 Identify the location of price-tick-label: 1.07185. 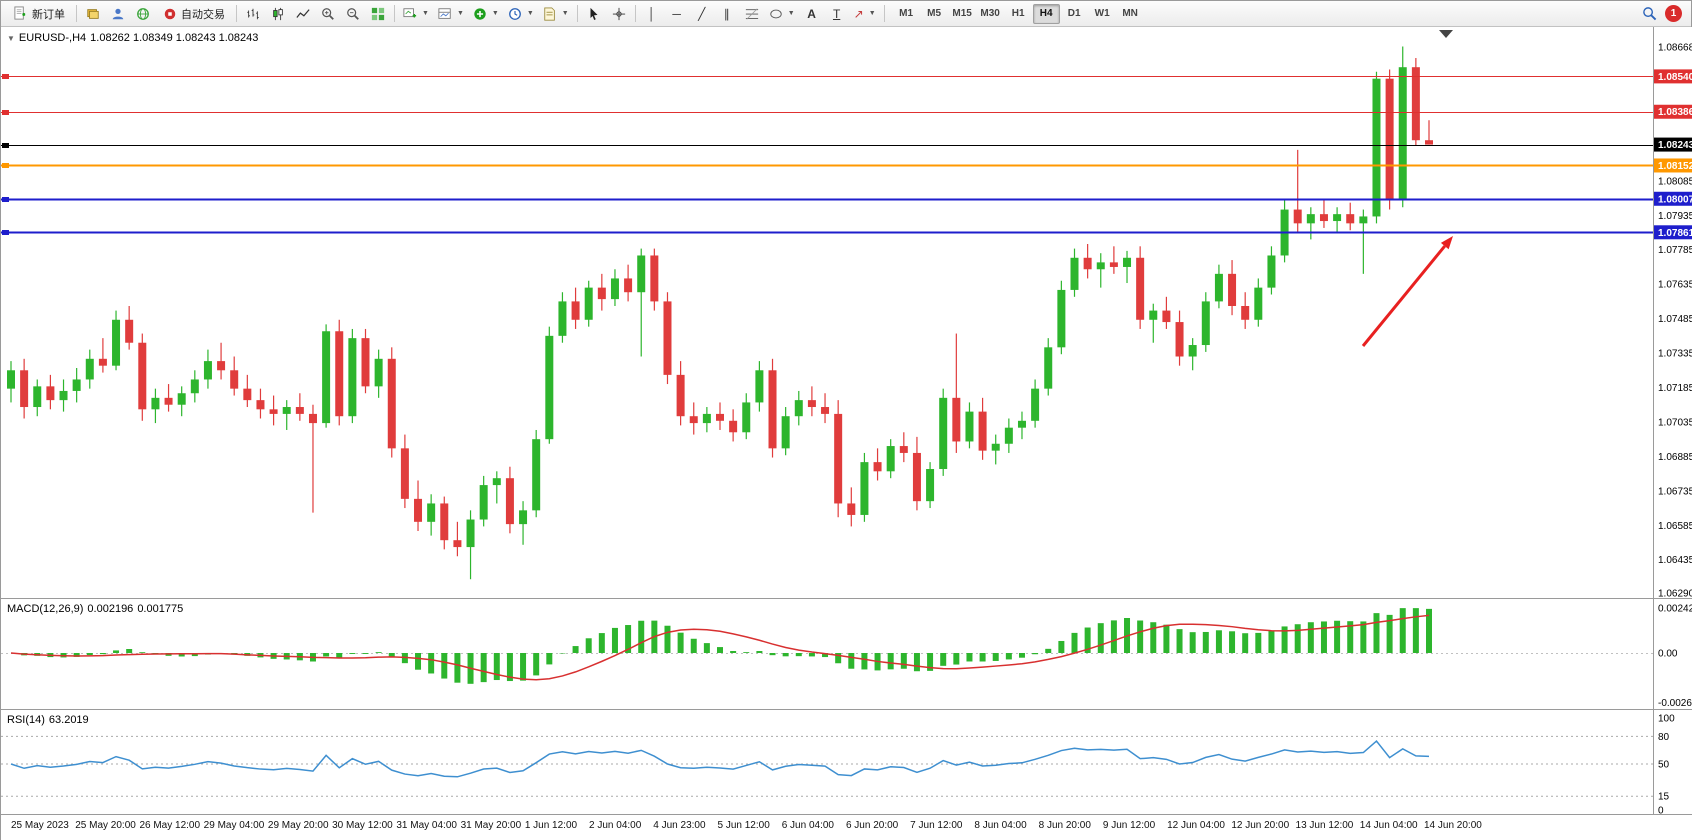
(1675, 388).